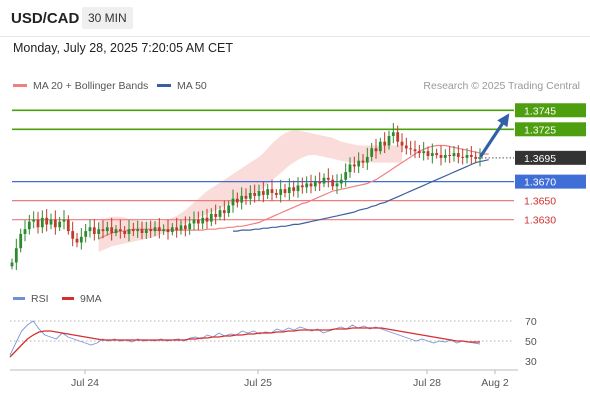  Describe the element at coordinates (550, 110) in the screenshot. I see `level-label-1.3745: 1.3745` at that location.